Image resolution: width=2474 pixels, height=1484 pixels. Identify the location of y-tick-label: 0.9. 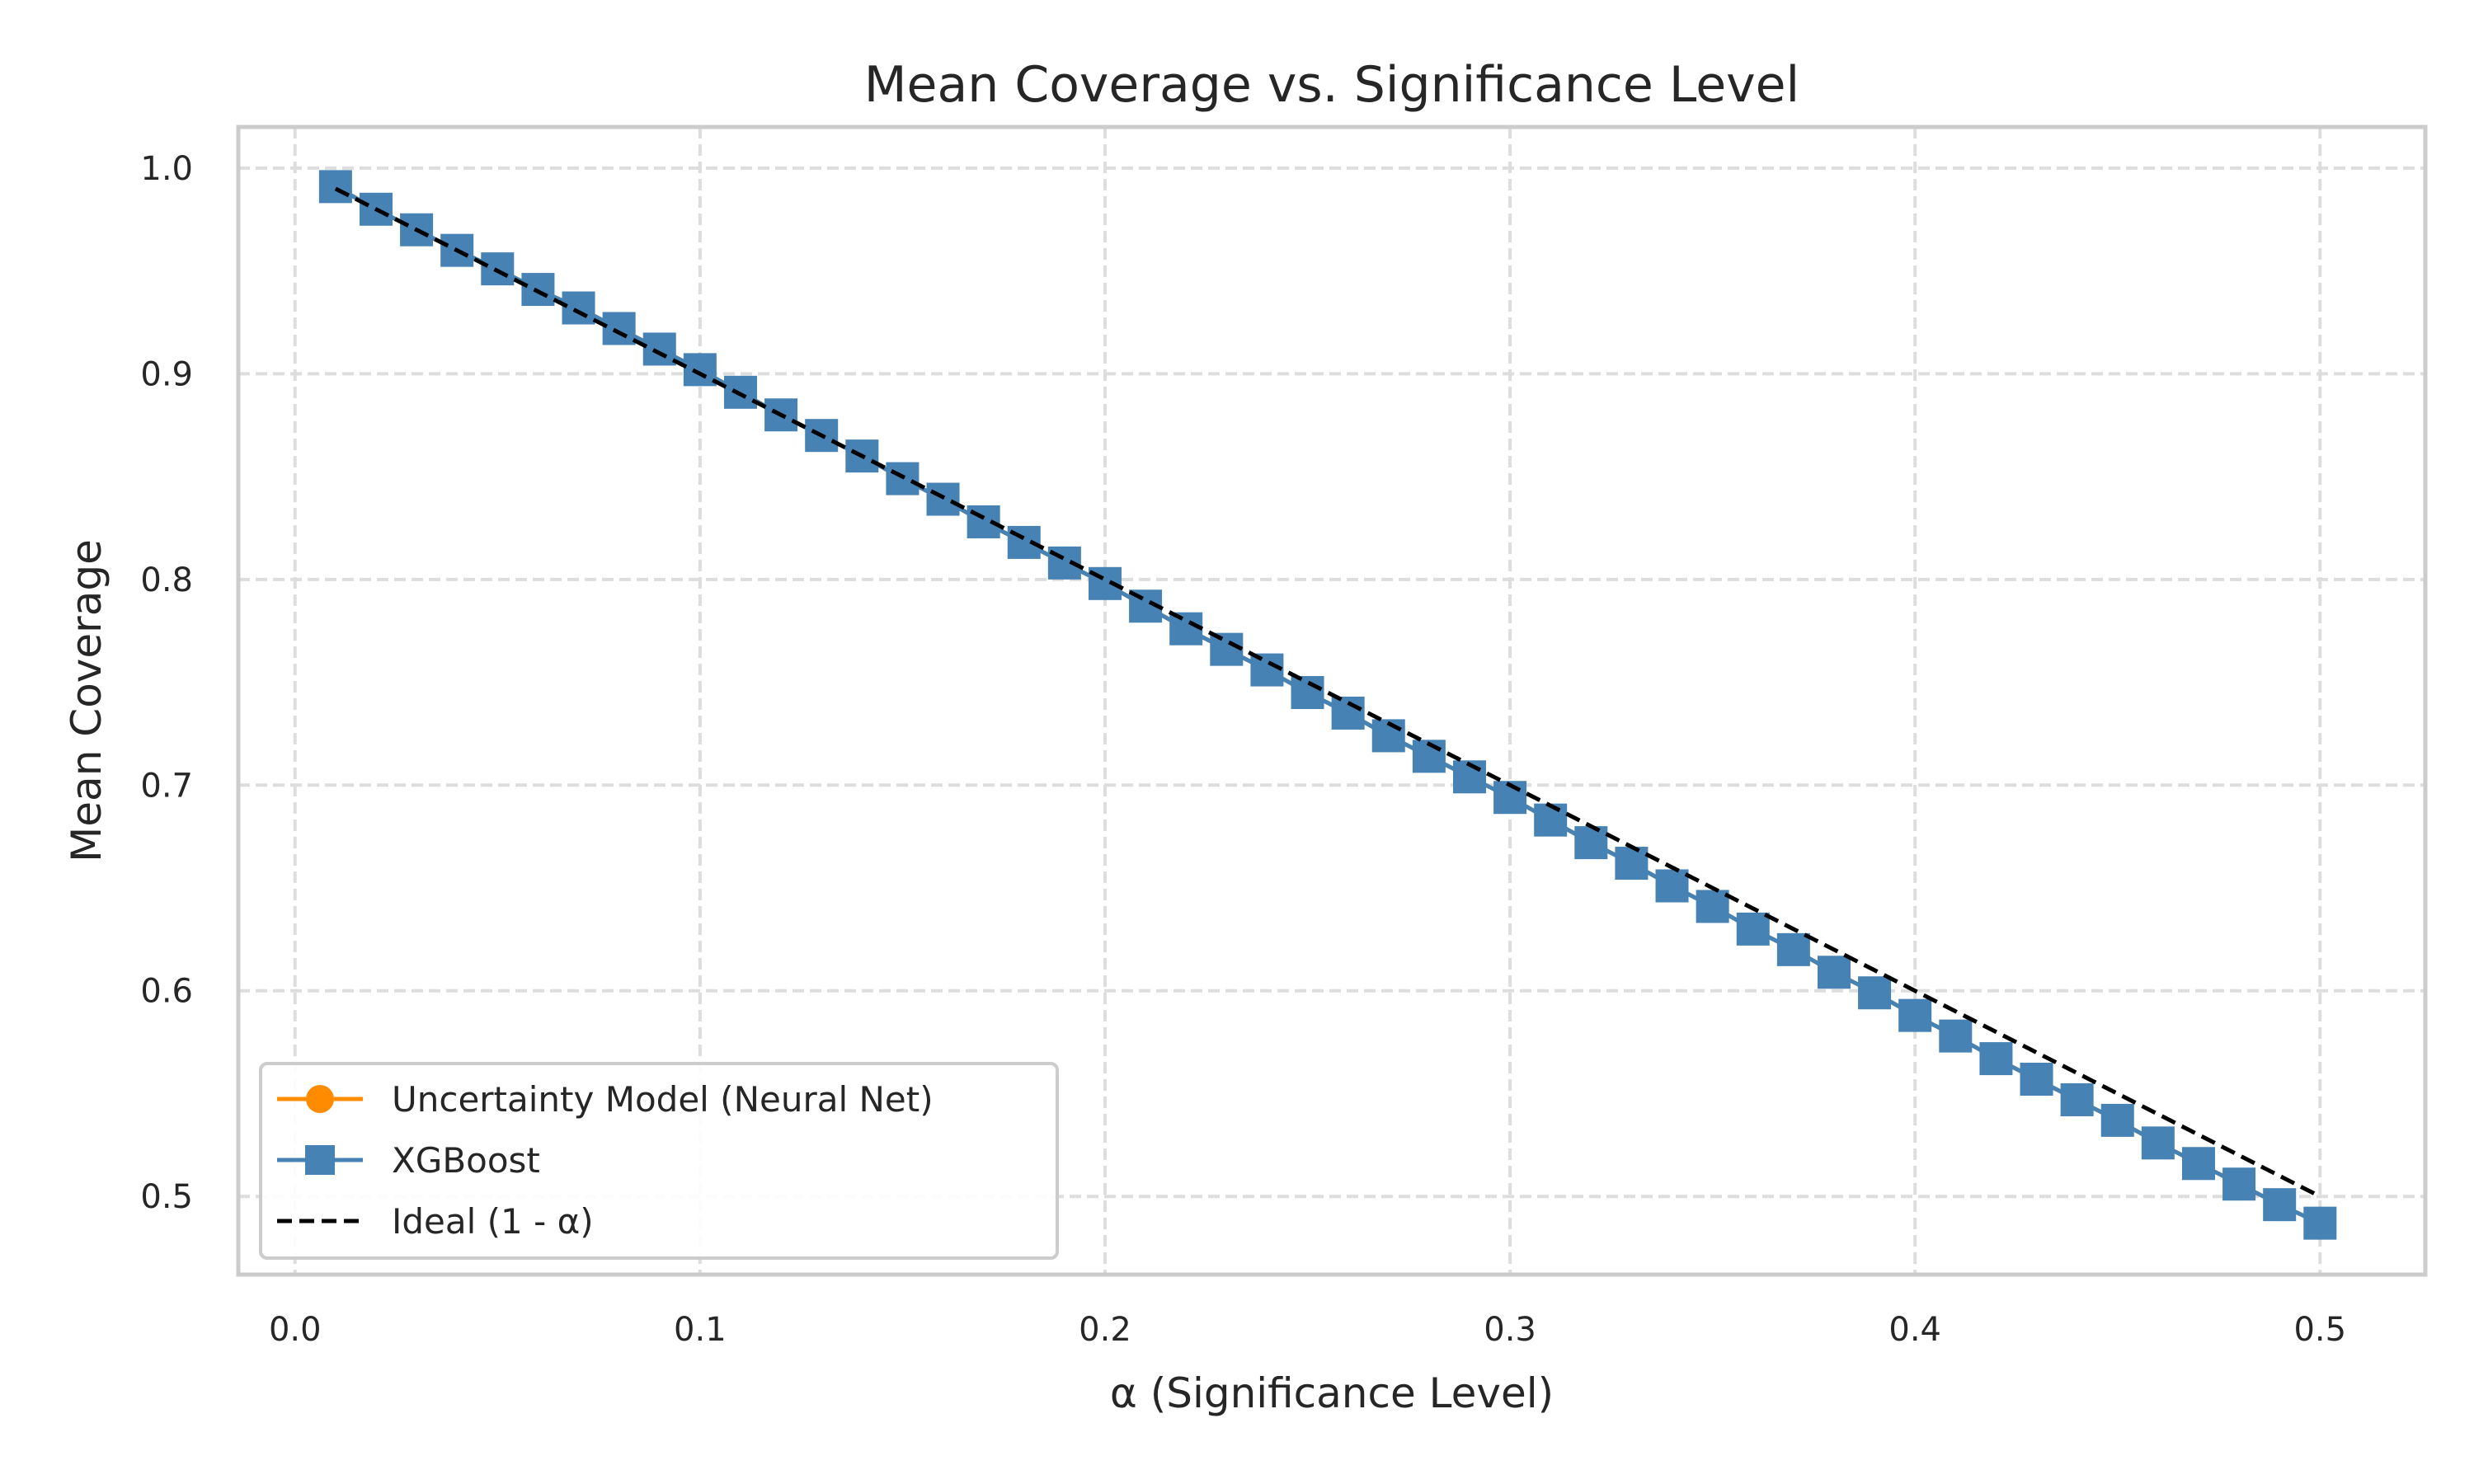
(166, 374).